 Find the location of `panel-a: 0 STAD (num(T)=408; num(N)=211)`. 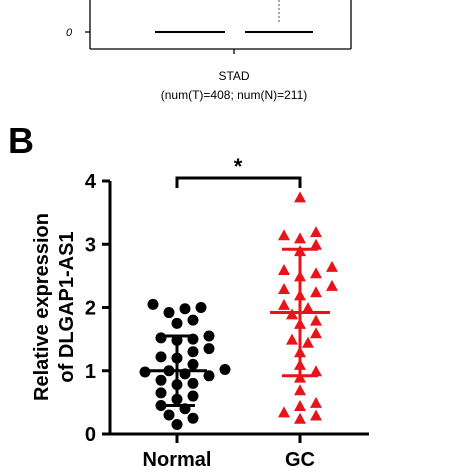

panel-a: 0 STAD (num(T)=408; num(N)=211) is located at coordinates (209, 51).